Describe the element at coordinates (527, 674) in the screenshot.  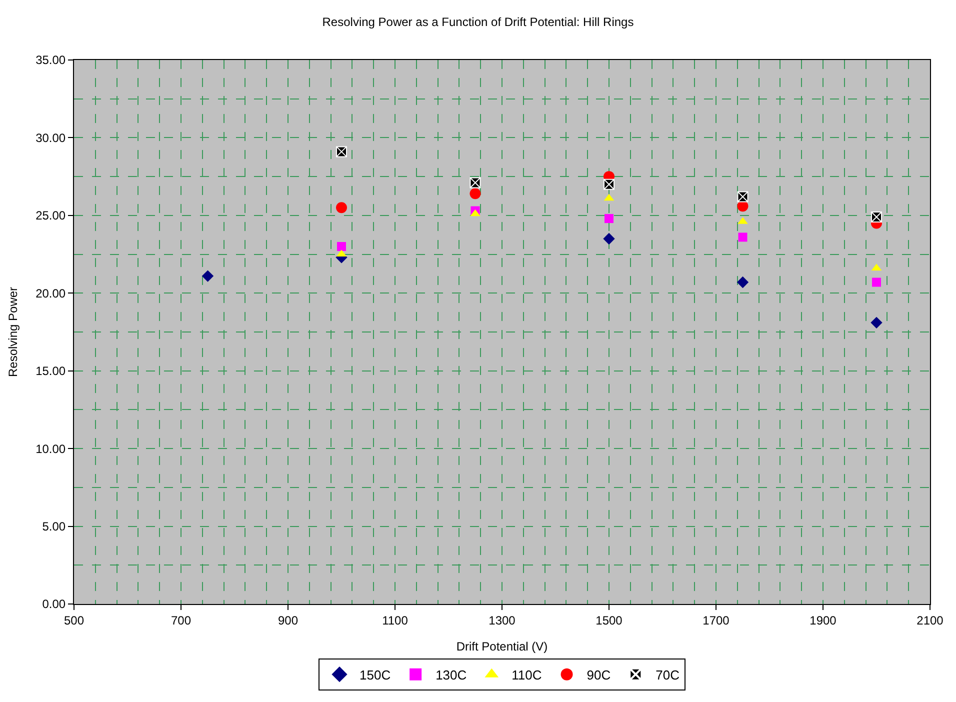
I see `legend-label: 110C` at that location.